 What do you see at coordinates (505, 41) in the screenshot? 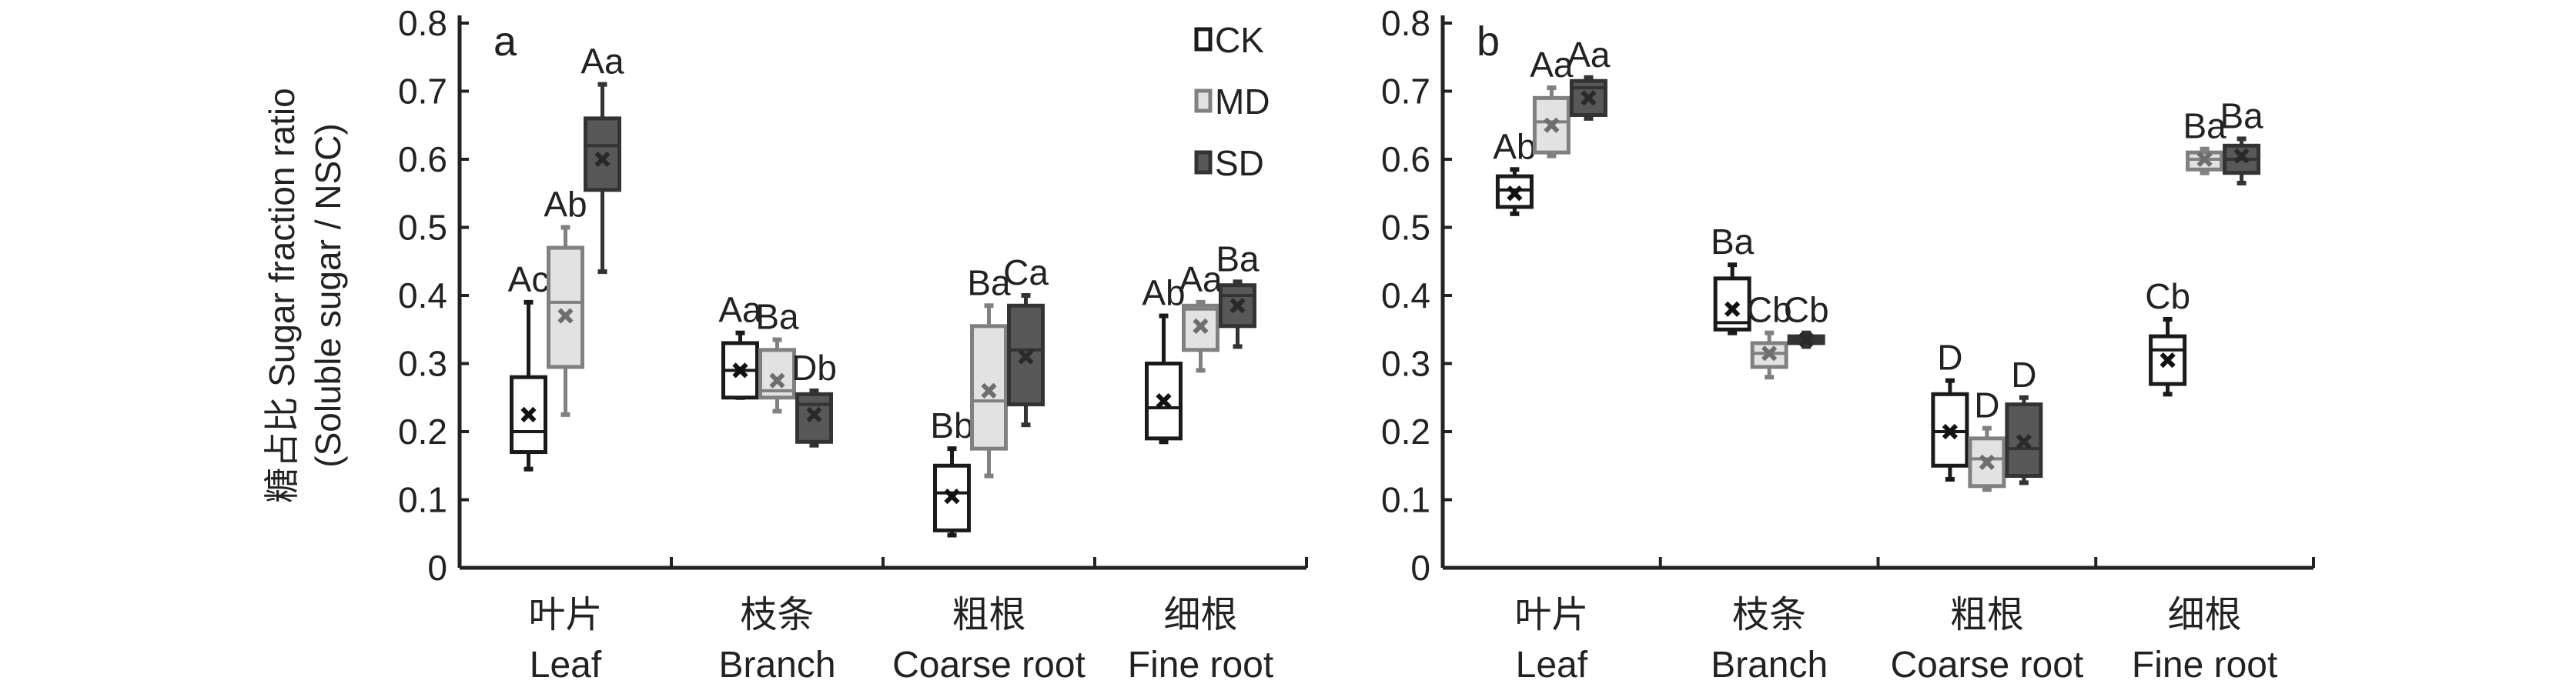
I see `panel-label: a` at bounding box center [505, 41].